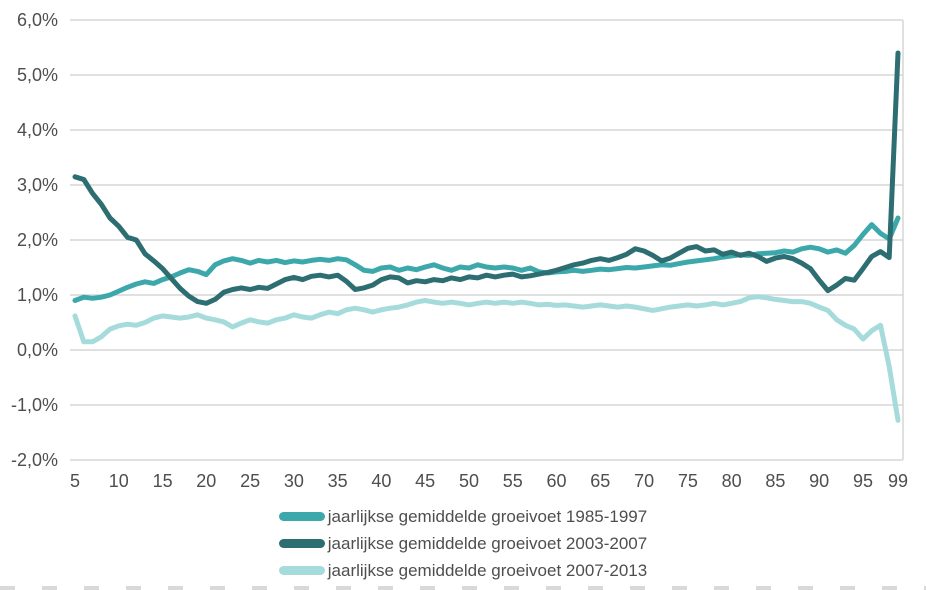 This screenshot has height=590, width=926. What do you see at coordinates (732, 481) in the screenshot?
I see `x-axis-tick-label: 80` at bounding box center [732, 481].